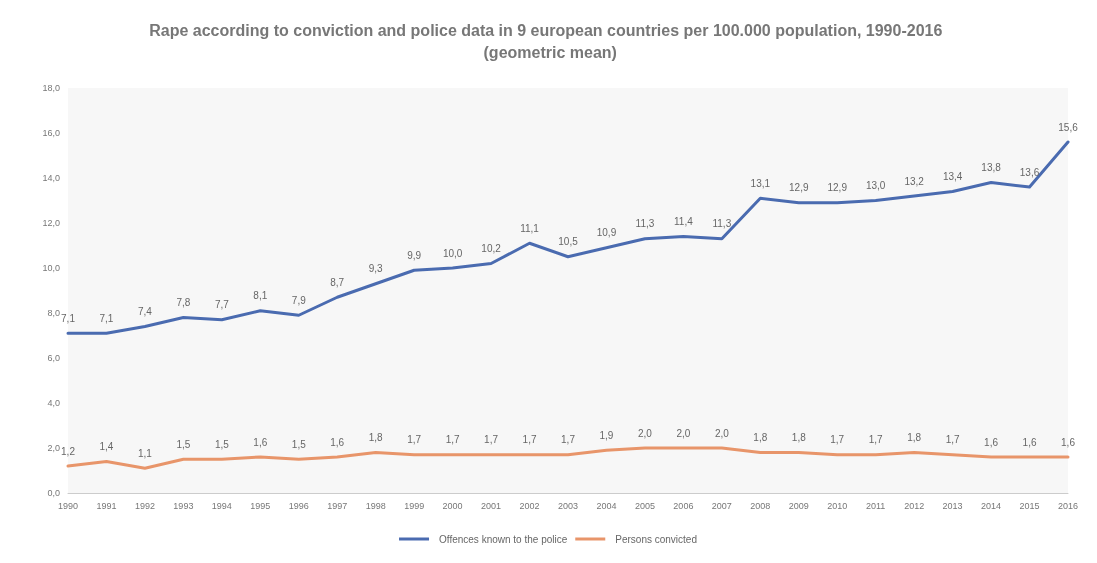 The image size is (1097, 563). What do you see at coordinates (684, 221) in the screenshot?
I see `data-label: 11,4` at bounding box center [684, 221].